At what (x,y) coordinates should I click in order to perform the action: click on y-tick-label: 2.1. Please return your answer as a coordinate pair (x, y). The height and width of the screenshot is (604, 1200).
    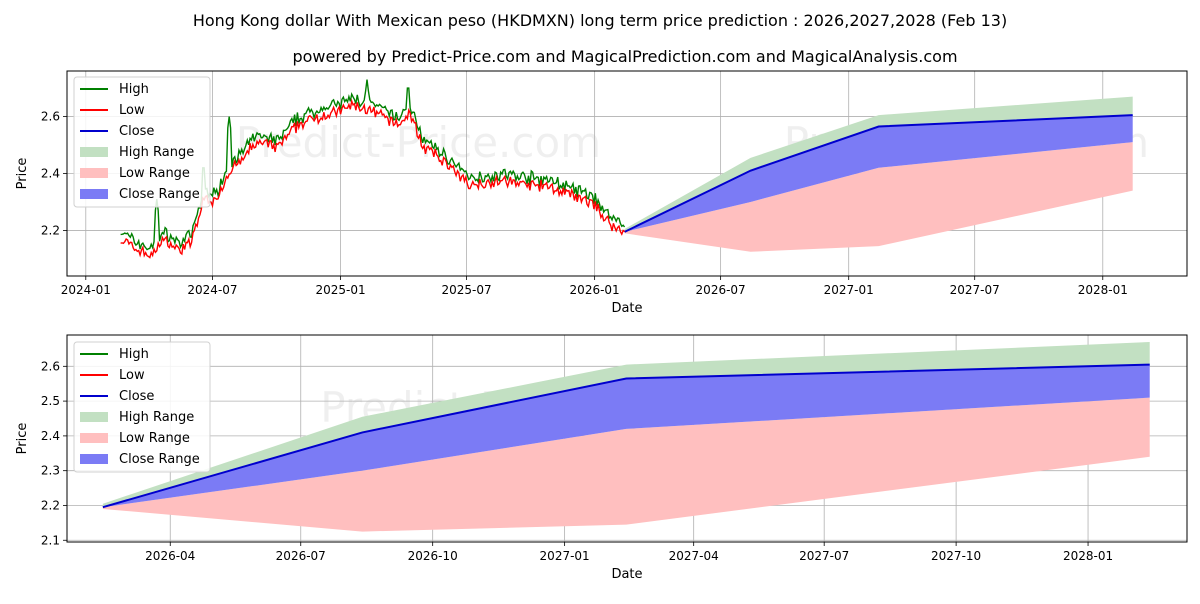
    Looking at the image, I should click on (50, 540).